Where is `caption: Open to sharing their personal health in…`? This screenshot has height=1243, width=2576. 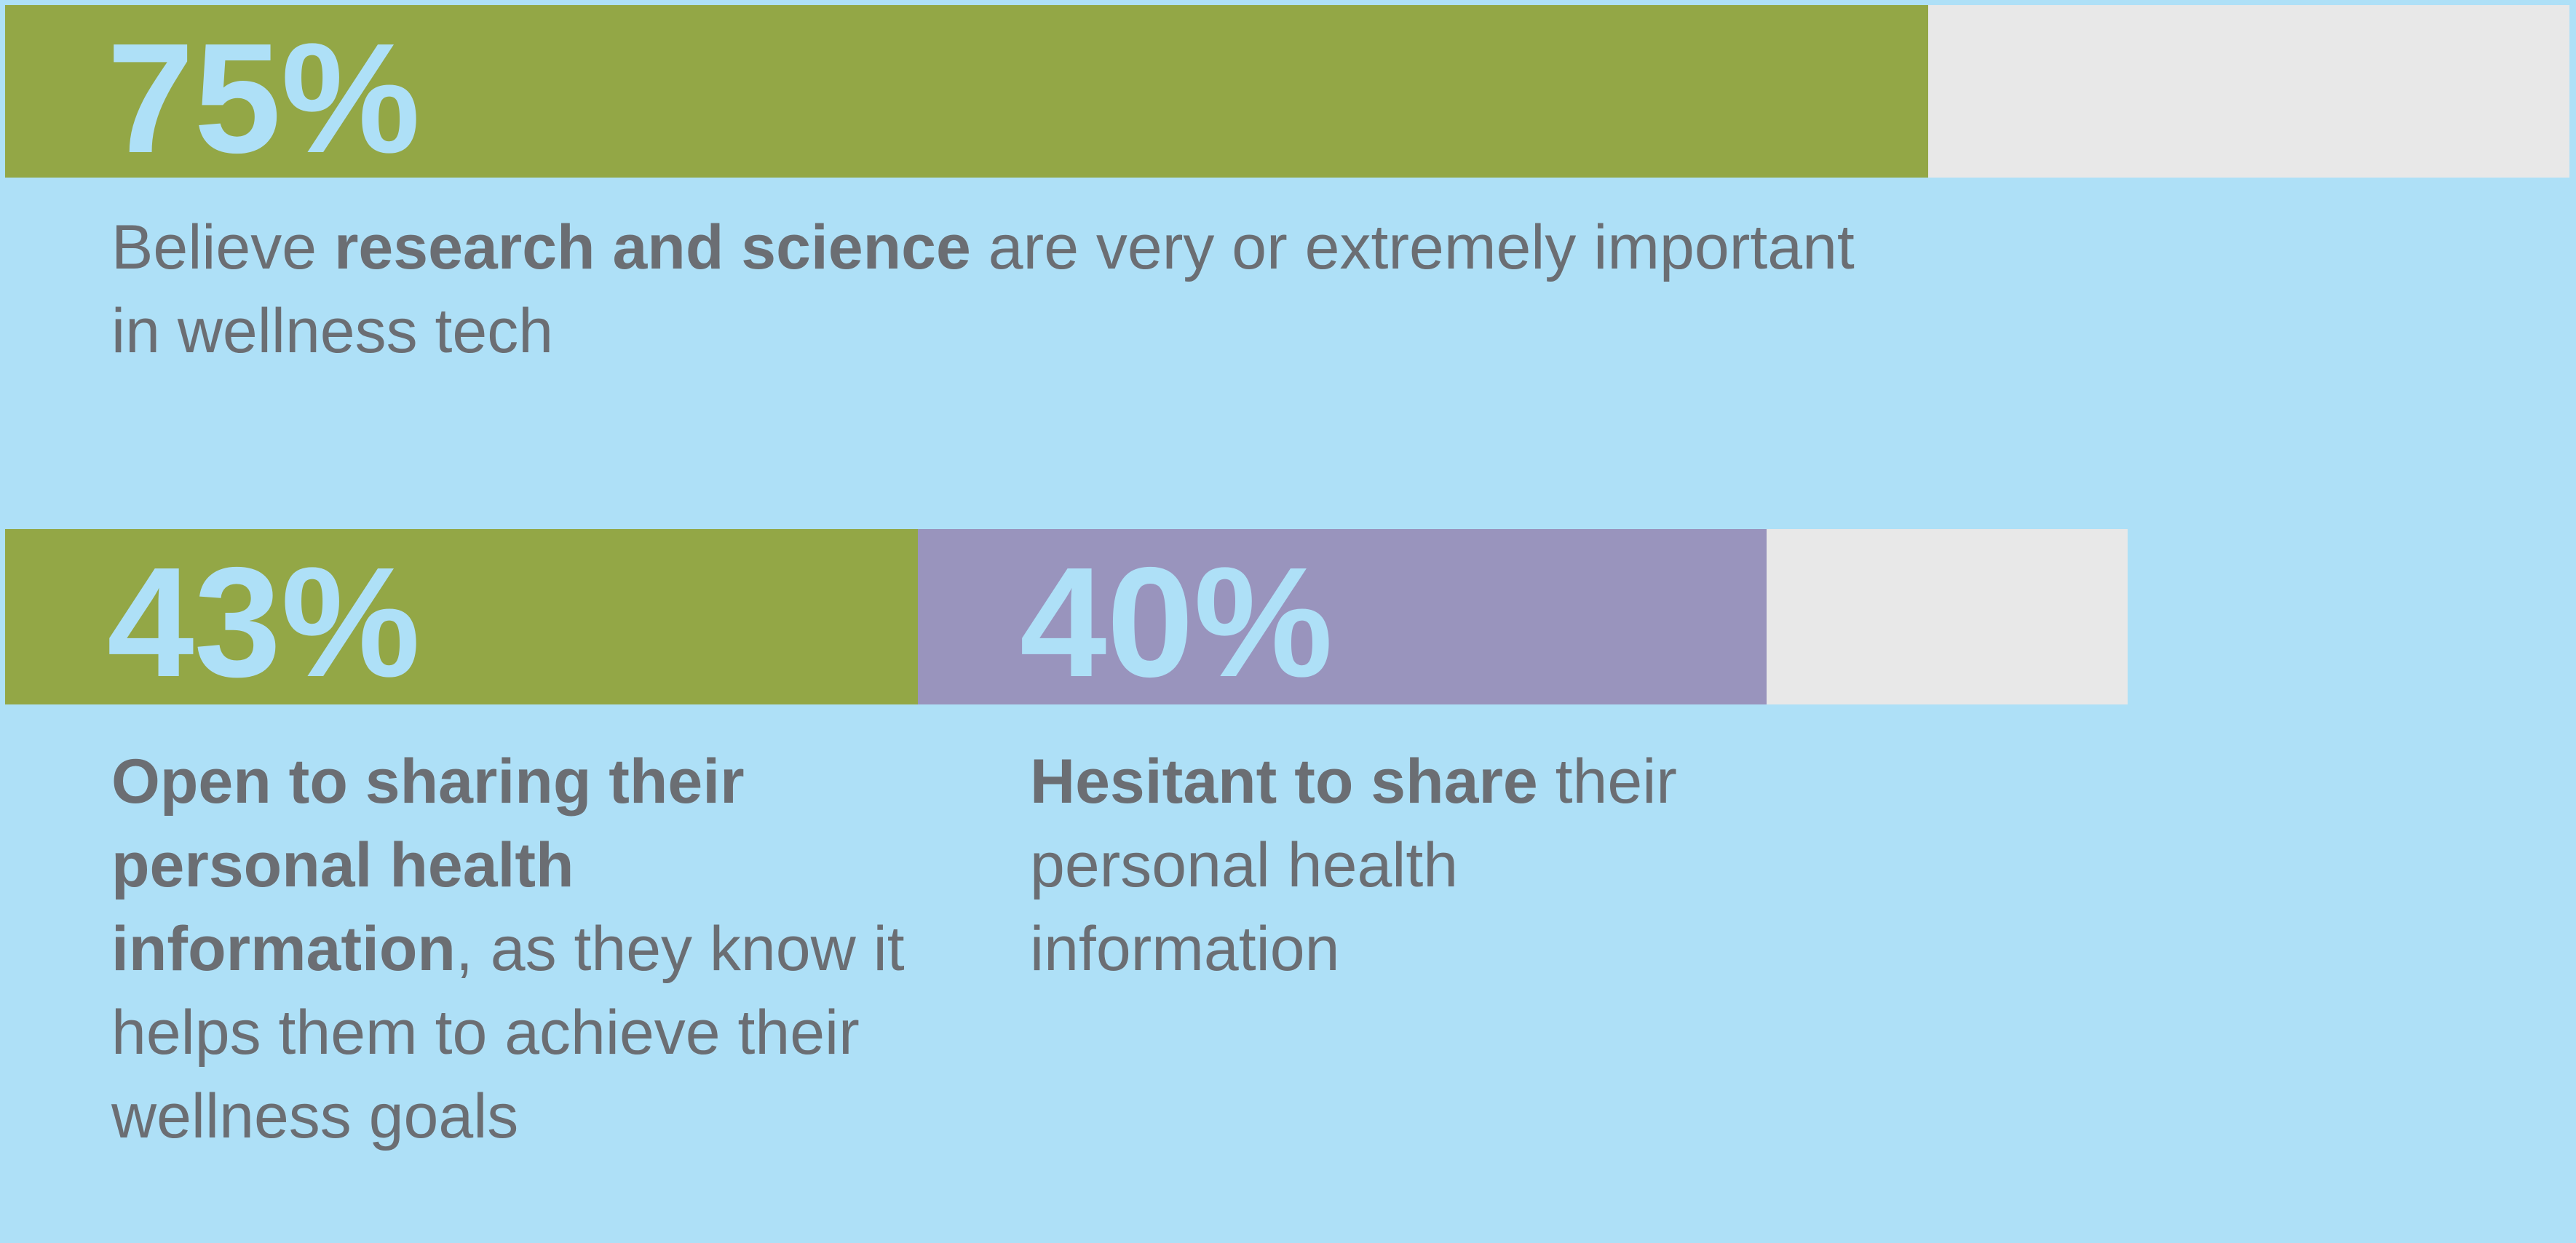
caption: Open to sharing their personal health in… is located at coordinates (522, 949).